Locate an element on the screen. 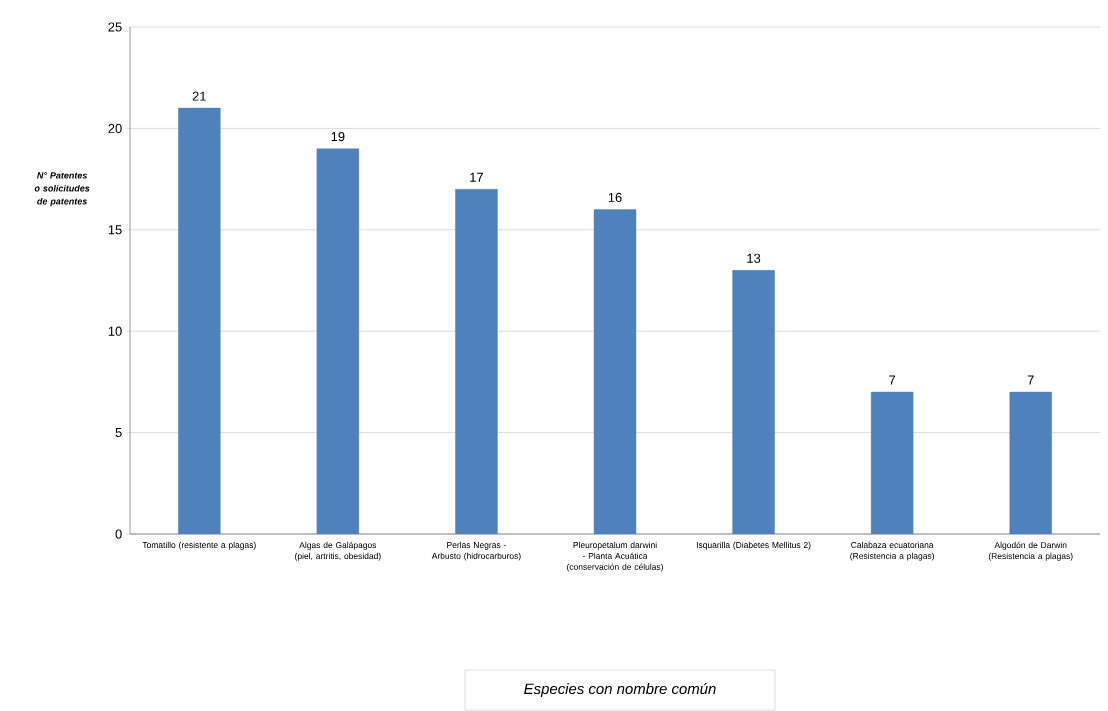 The height and width of the screenshot is (711, 1108). y-axis-title: N° Patentes o solicitudes de patentes is located at coordinates (62, 189).